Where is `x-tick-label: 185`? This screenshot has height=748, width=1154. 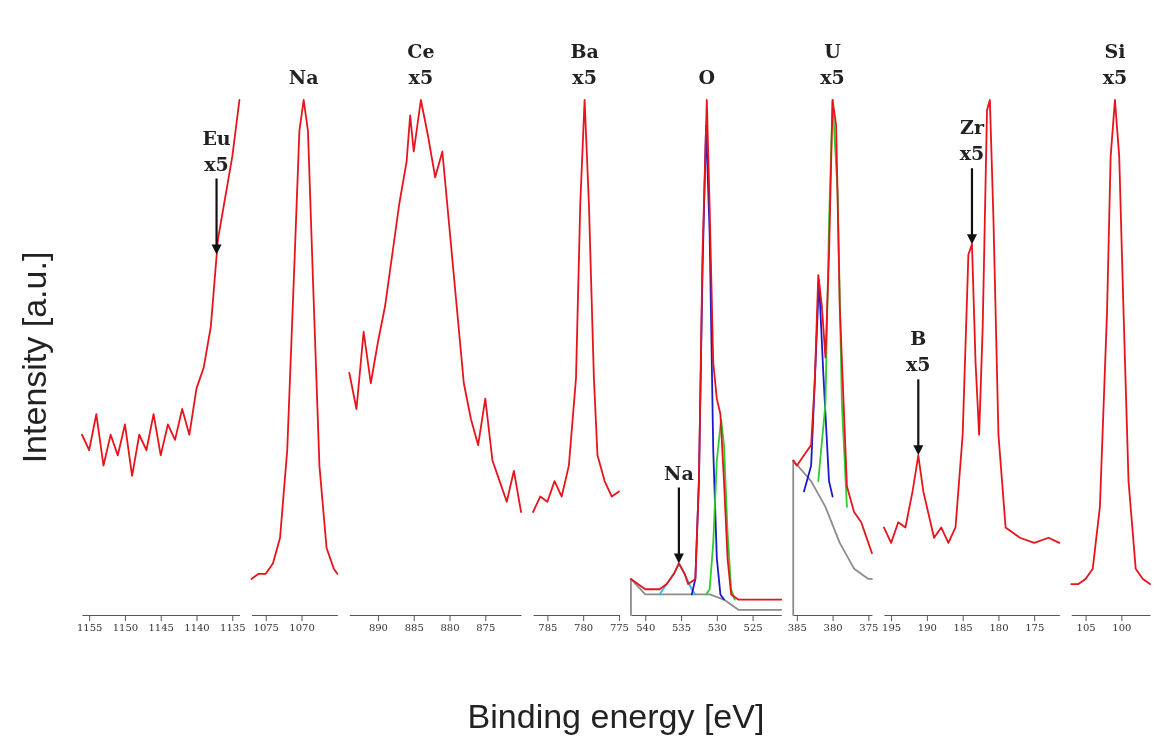 x-tick-label: 185 is located at coordinates (963, 628).